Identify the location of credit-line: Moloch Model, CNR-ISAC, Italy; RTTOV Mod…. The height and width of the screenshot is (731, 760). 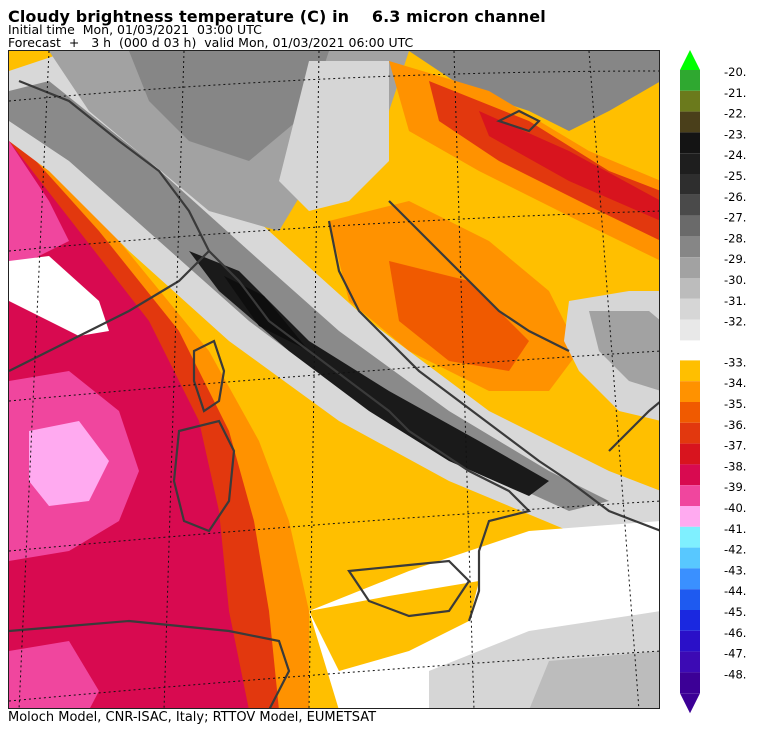
(192, 717).